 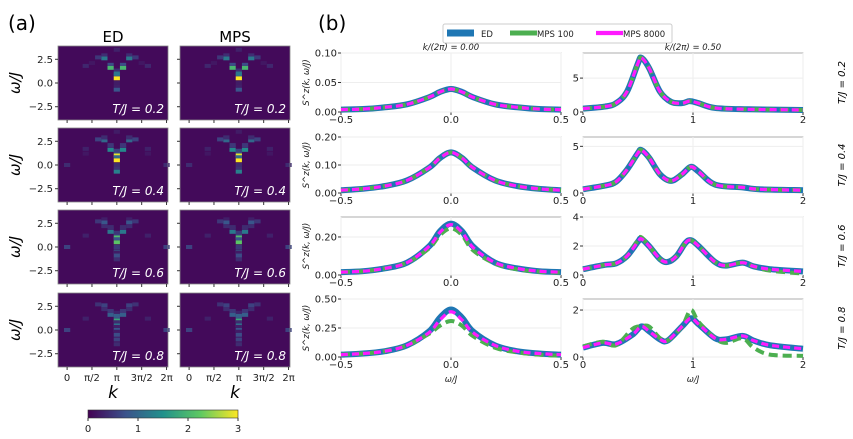 What do you see at coordinates (561, 201) in the screenshot?
I see `x-tick-label: 0.5` at bounding box center [561, 201].